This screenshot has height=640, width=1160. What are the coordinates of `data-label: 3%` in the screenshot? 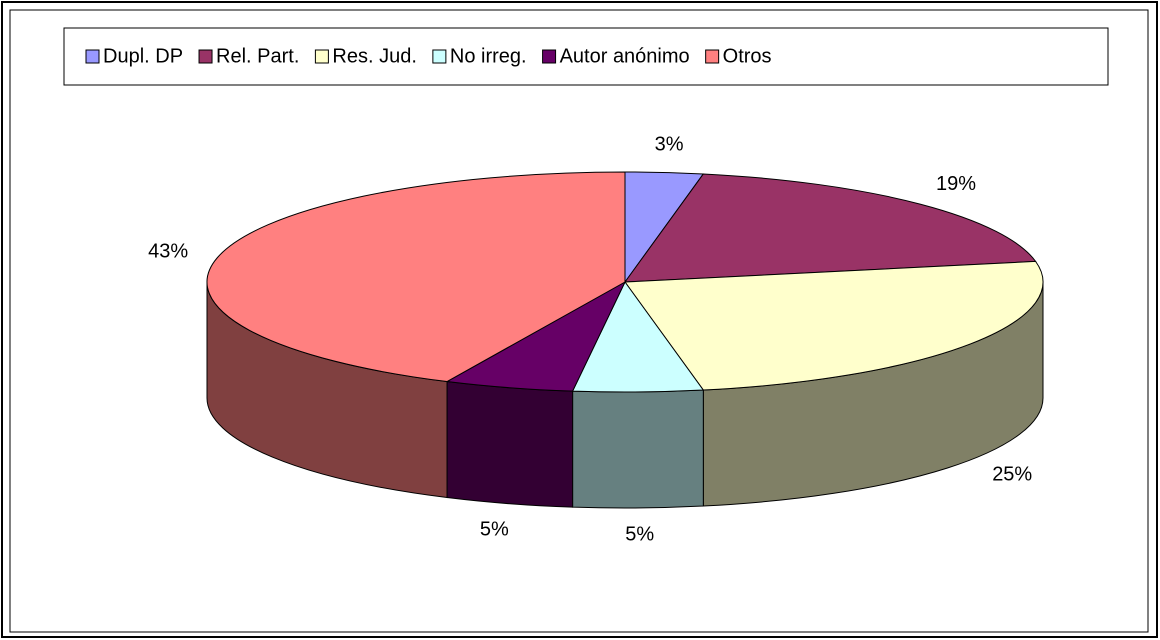 It's located at (669, 144).